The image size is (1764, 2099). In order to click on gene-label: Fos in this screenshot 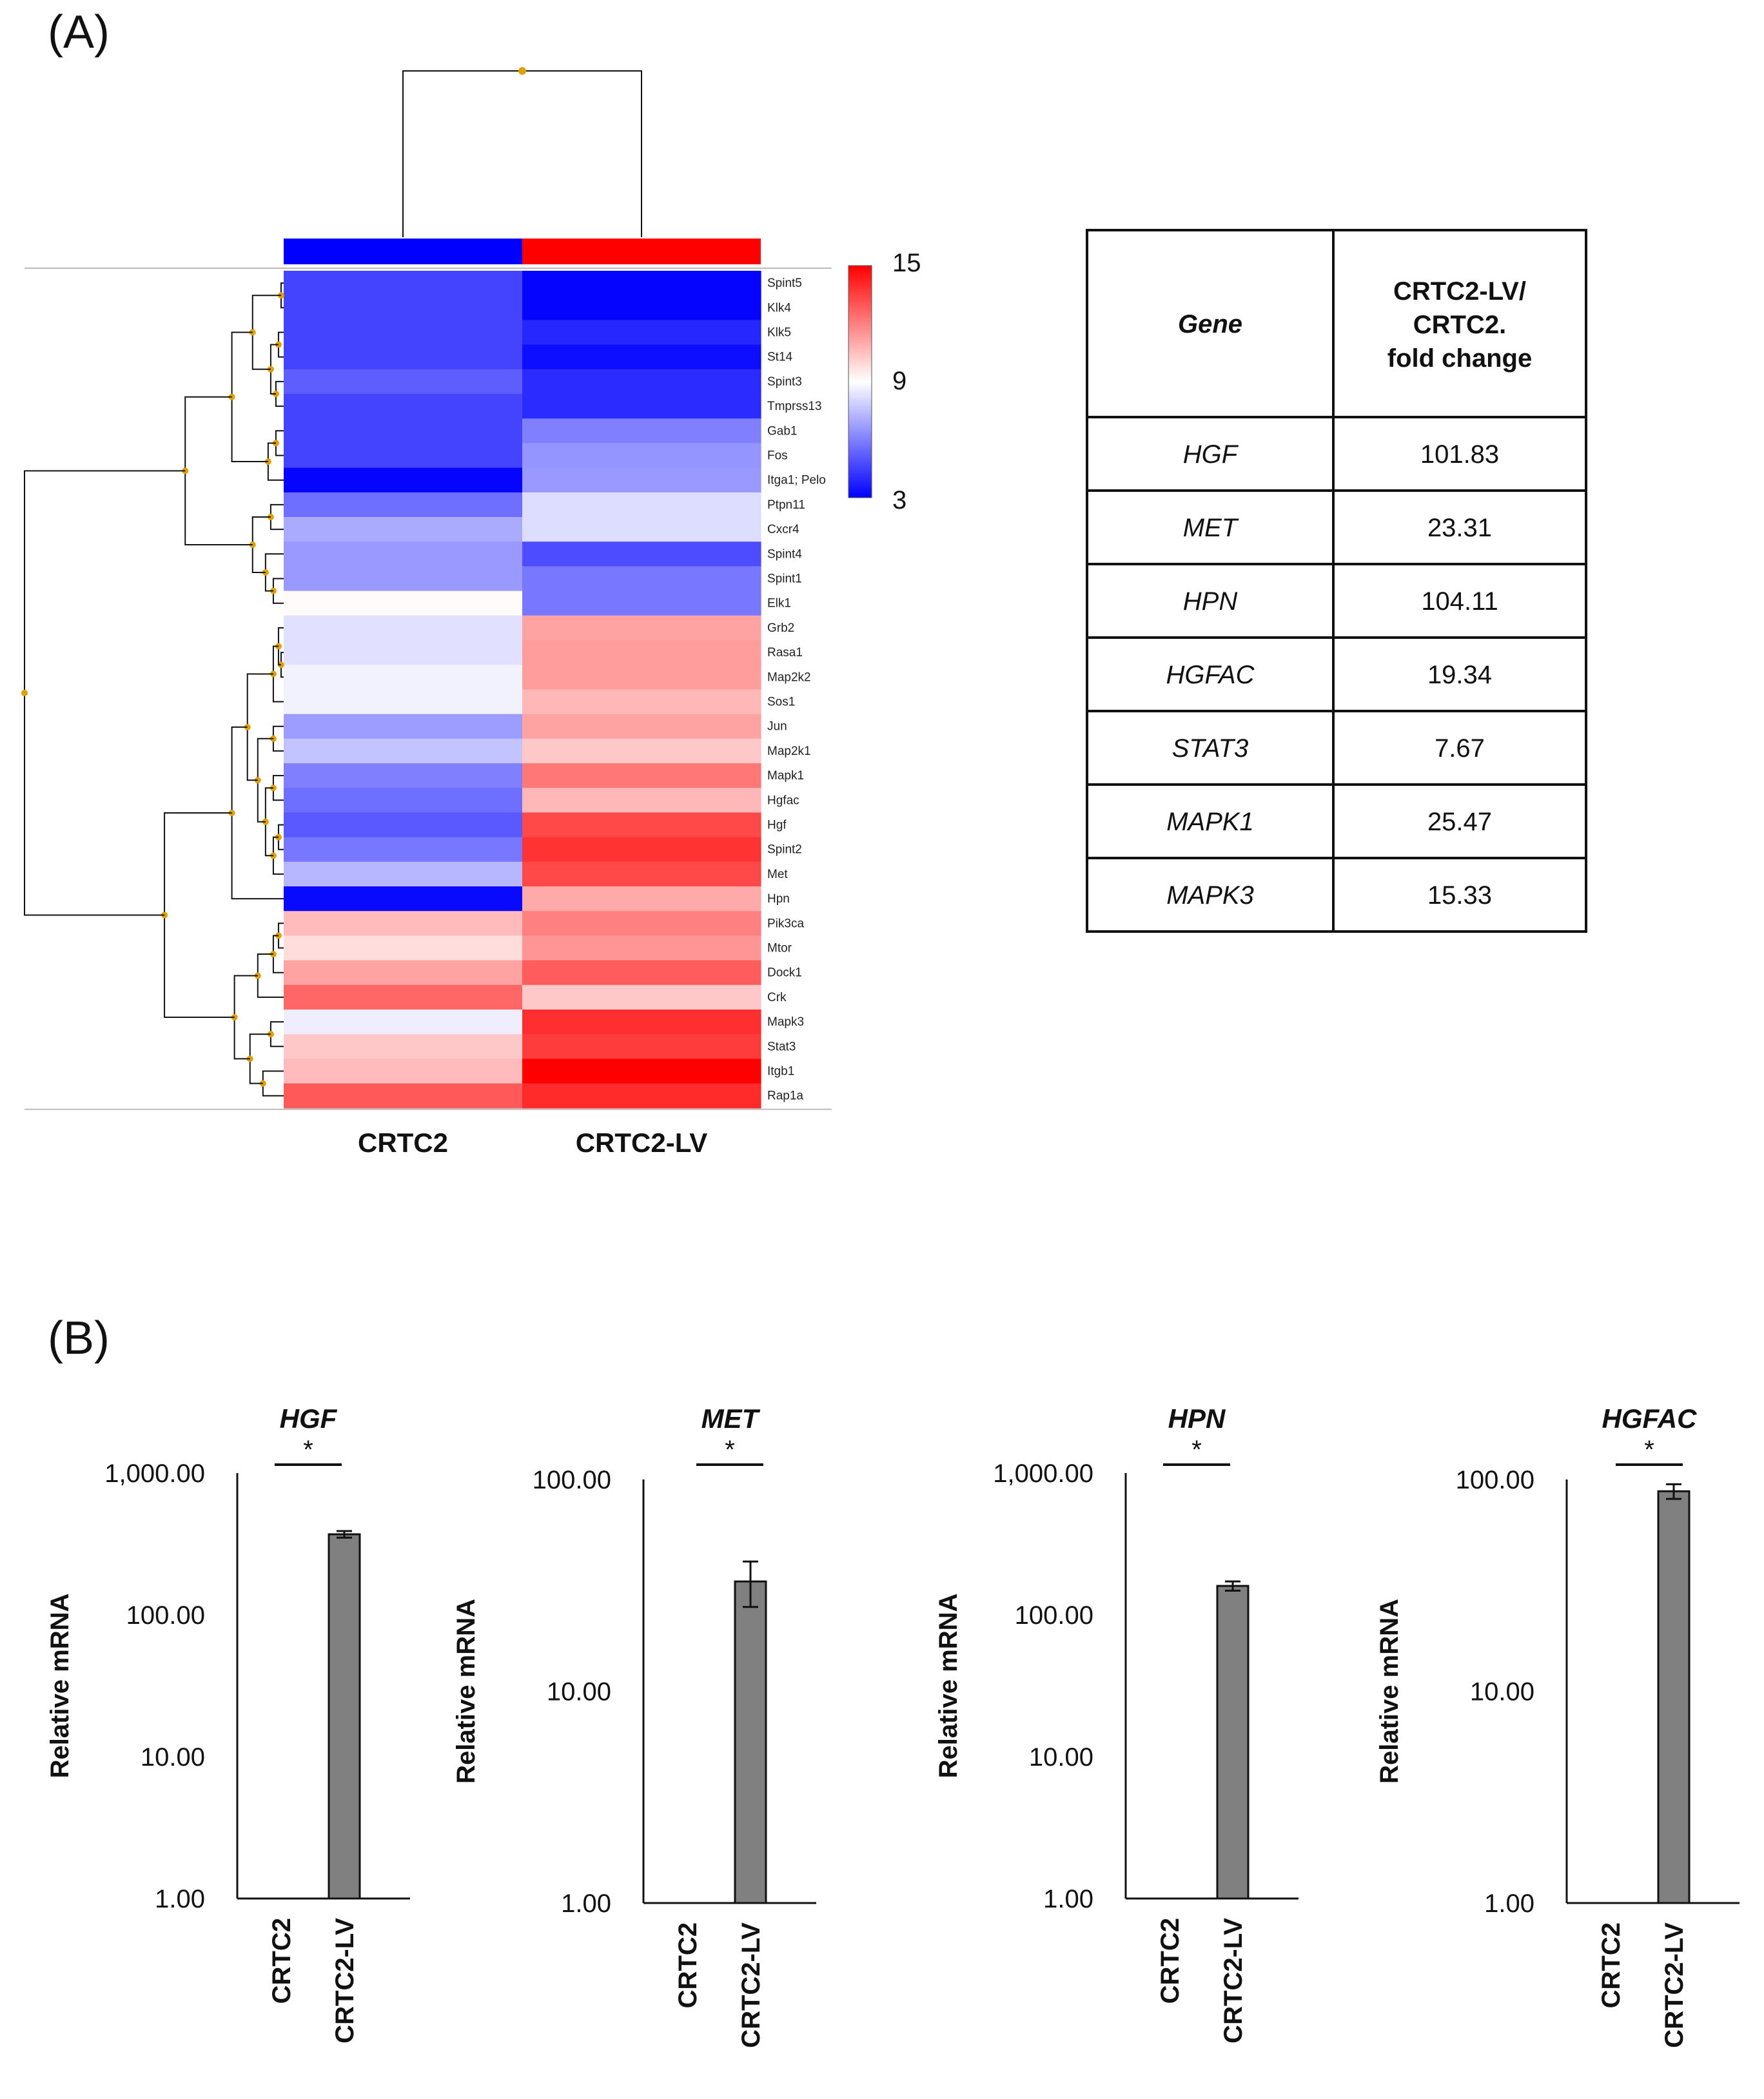, I will do `click(777, 456)`.